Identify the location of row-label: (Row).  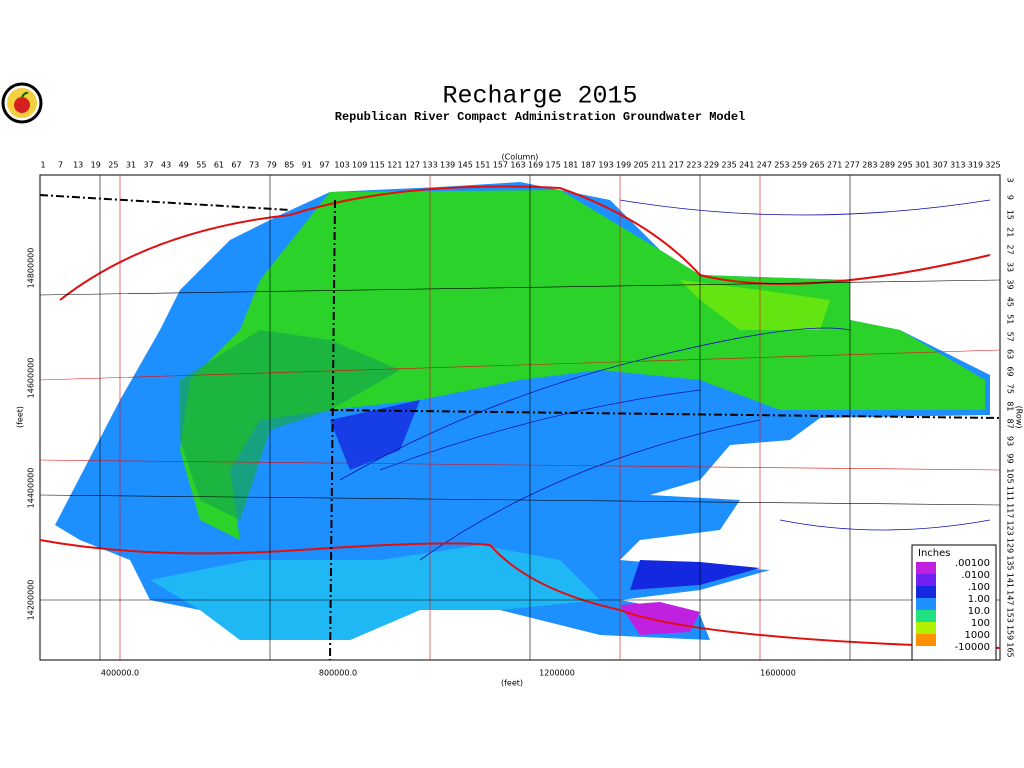
(1019, 417).